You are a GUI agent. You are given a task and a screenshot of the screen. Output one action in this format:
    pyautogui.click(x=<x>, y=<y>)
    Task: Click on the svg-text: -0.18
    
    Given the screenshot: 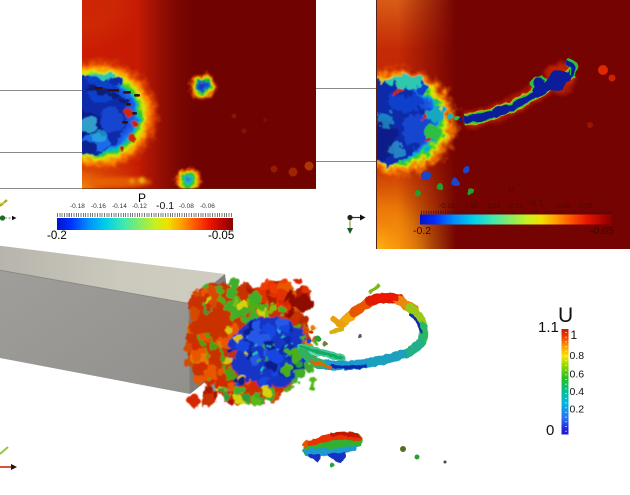 What is the action you would take?
    pyautogui.click(x=447, y=206)
    